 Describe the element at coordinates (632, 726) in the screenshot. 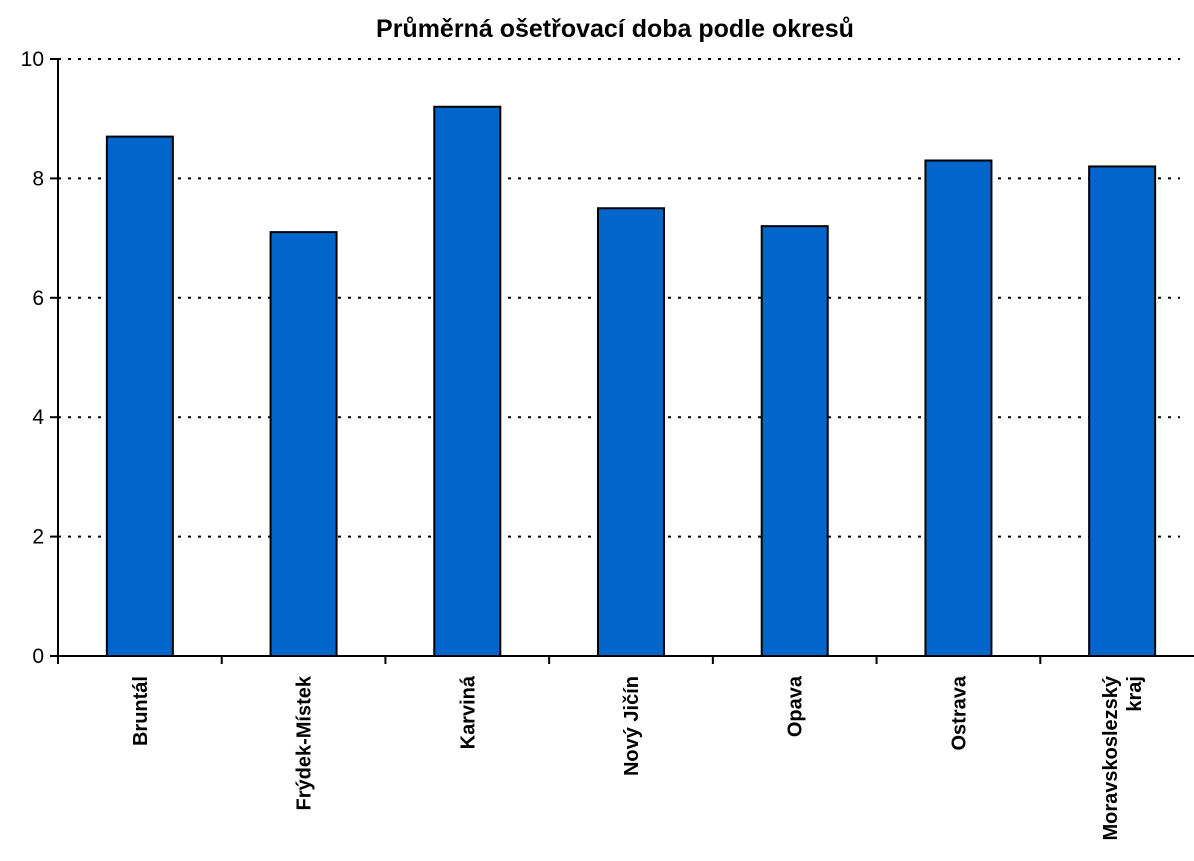

I see `x-tick-label: Nový Jičín` at that location.